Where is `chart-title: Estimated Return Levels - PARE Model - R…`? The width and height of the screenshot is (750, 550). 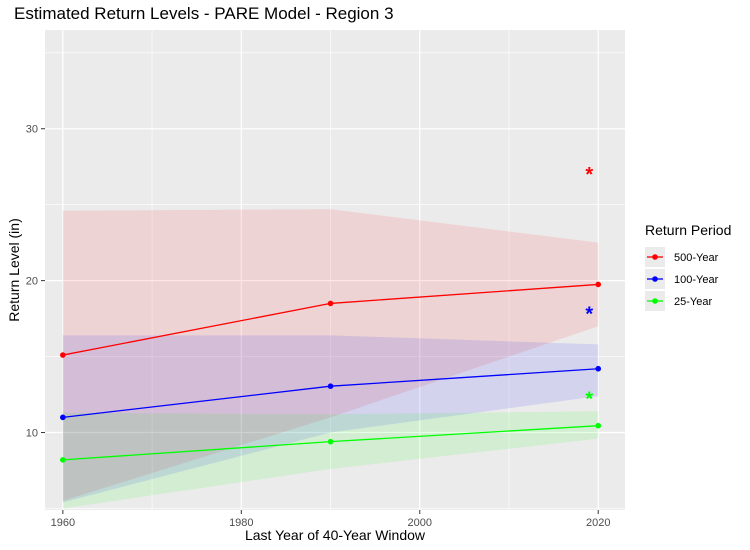
chart-title: Estimated Return Levels - PARE Model - R… is located at coordinates (204, 13).